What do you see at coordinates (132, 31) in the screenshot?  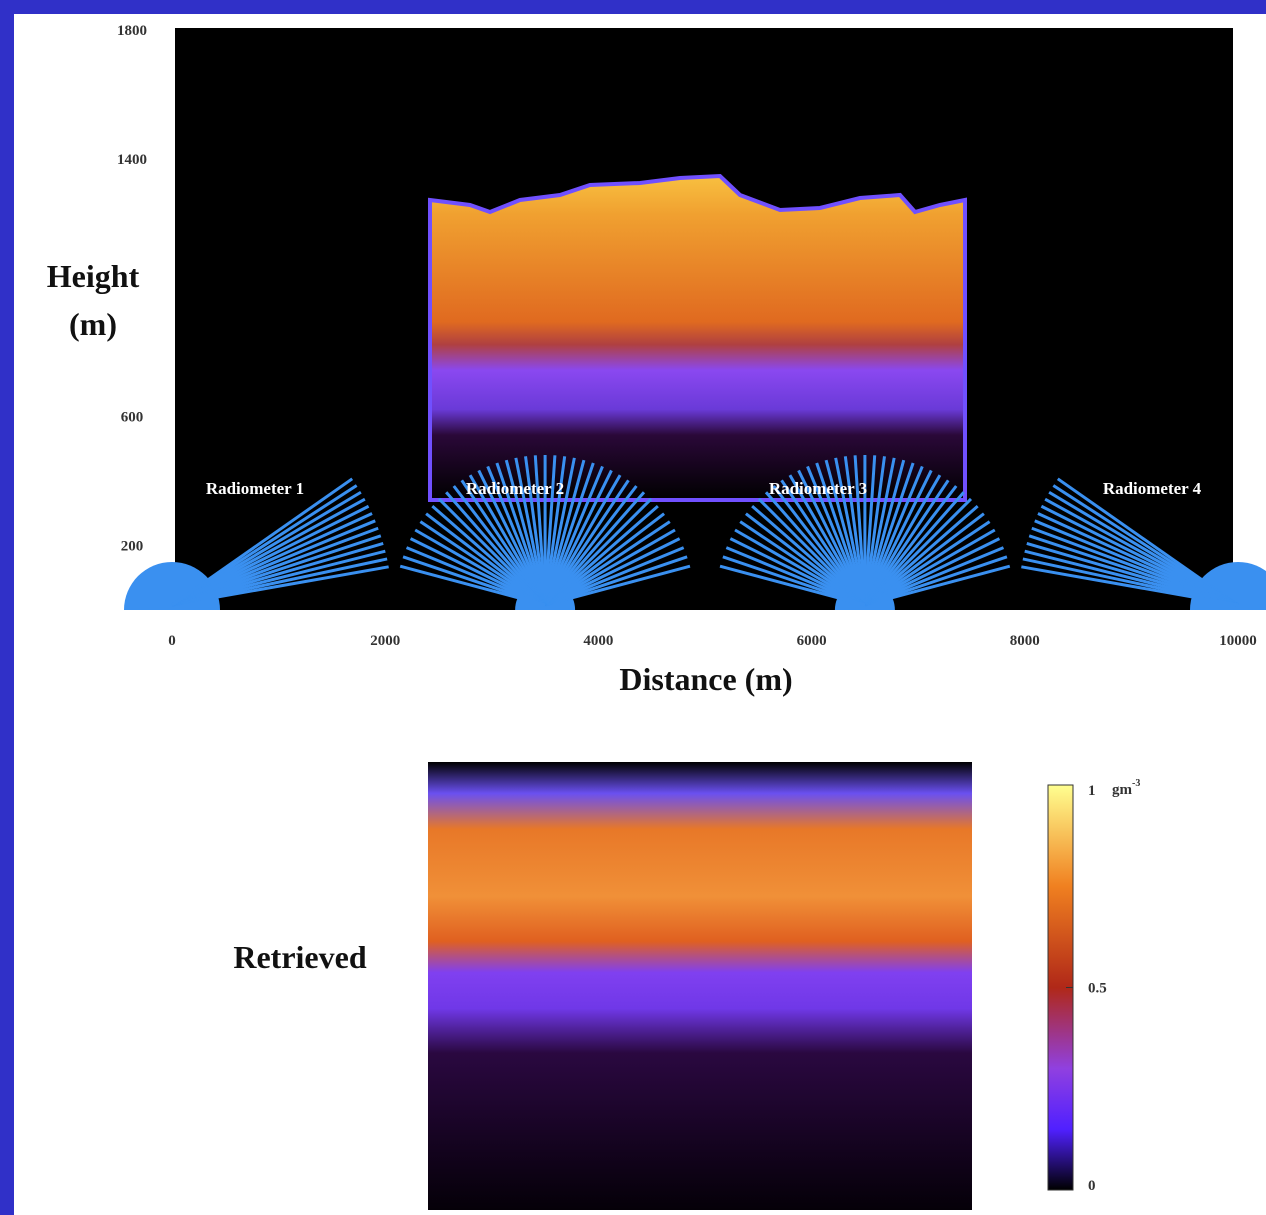 I see `y-tick-label: 1800` at bounding box center [132, 31].